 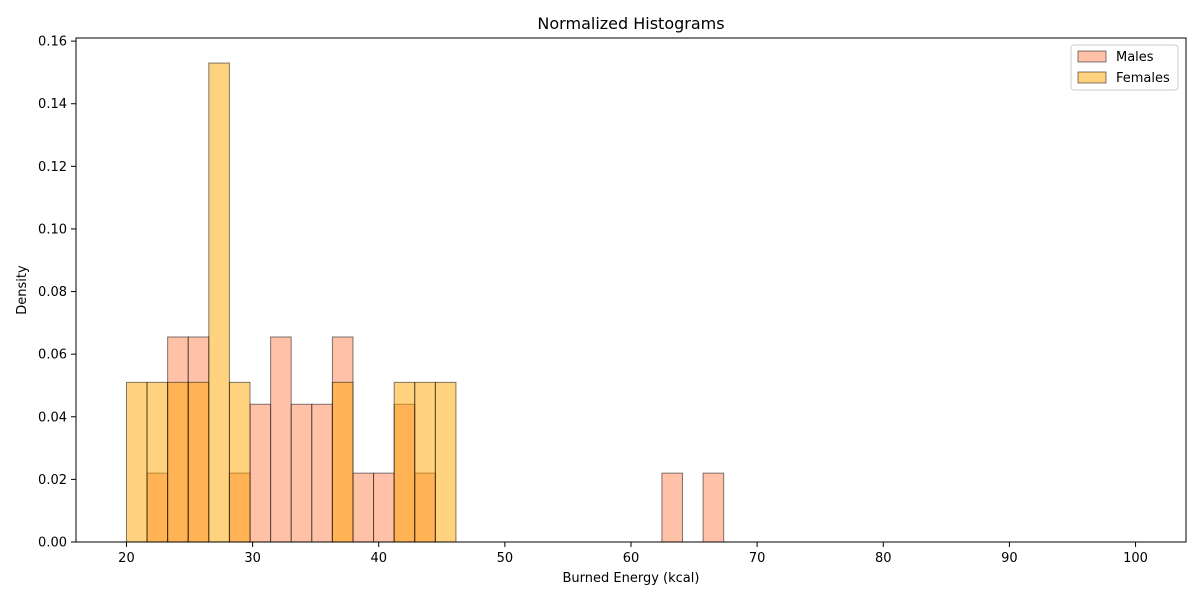 What do you see at coordinates (1009, 558) in the screenshot?
I see `x-tick-label: 90` at bounding box center [1009, 558].